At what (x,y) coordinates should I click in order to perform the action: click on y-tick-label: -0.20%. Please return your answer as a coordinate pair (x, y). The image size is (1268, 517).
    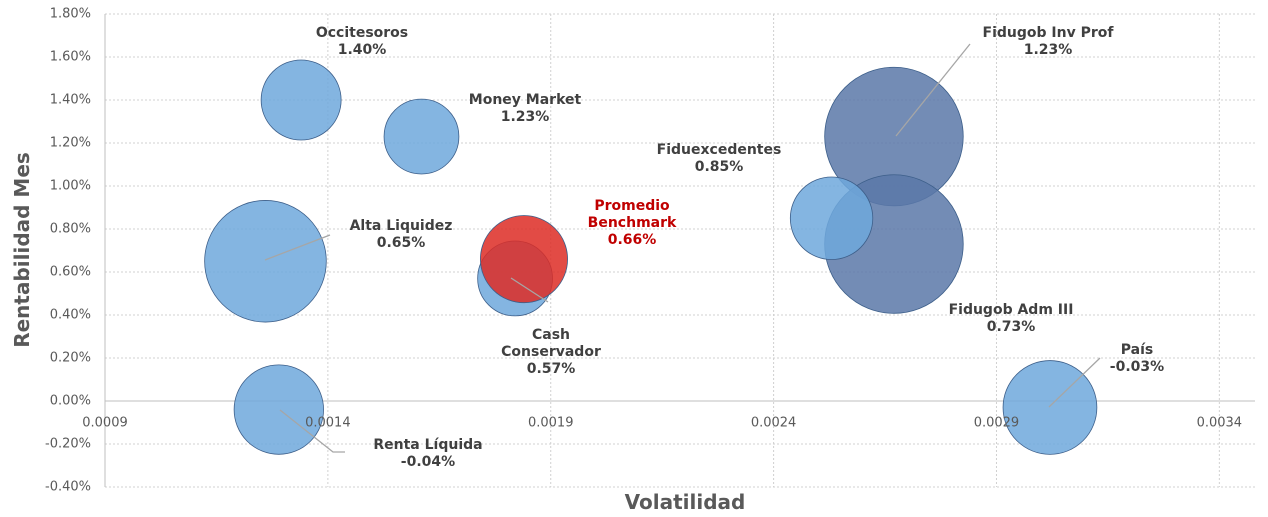
    Looking at the image, I should click on (68, 444).